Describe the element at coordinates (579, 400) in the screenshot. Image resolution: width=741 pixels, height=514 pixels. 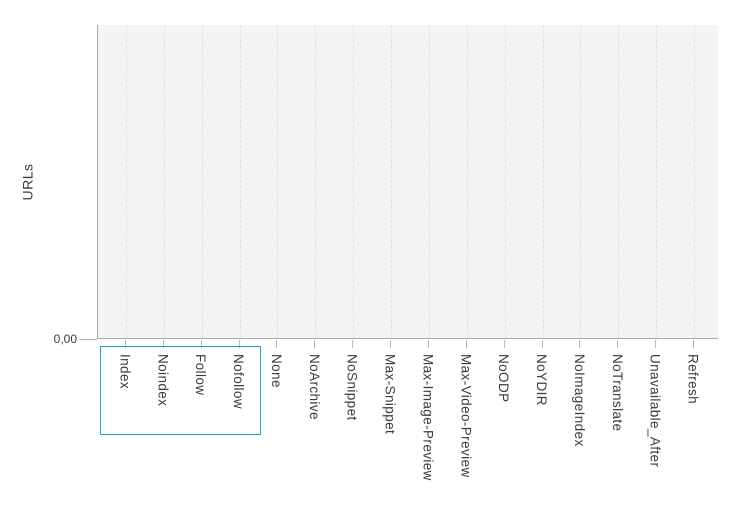
I see `x-axis-label: NoImageIndex` at that location.